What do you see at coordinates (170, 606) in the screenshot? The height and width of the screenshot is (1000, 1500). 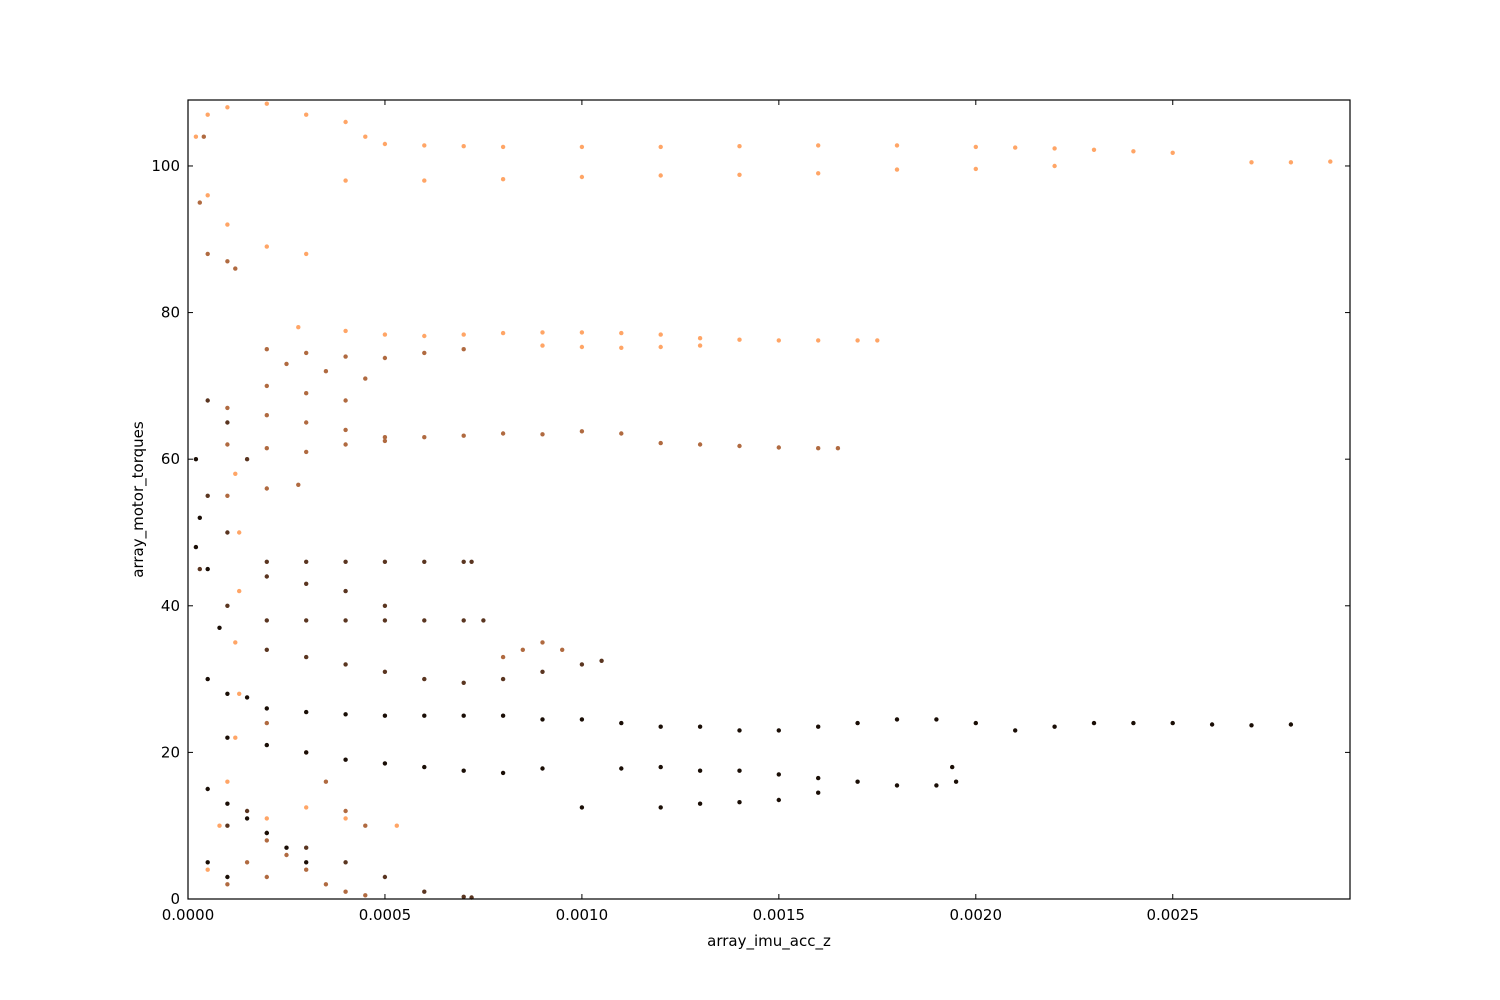 I see `y-tick-label: 40` at bounding box center [170, 606].